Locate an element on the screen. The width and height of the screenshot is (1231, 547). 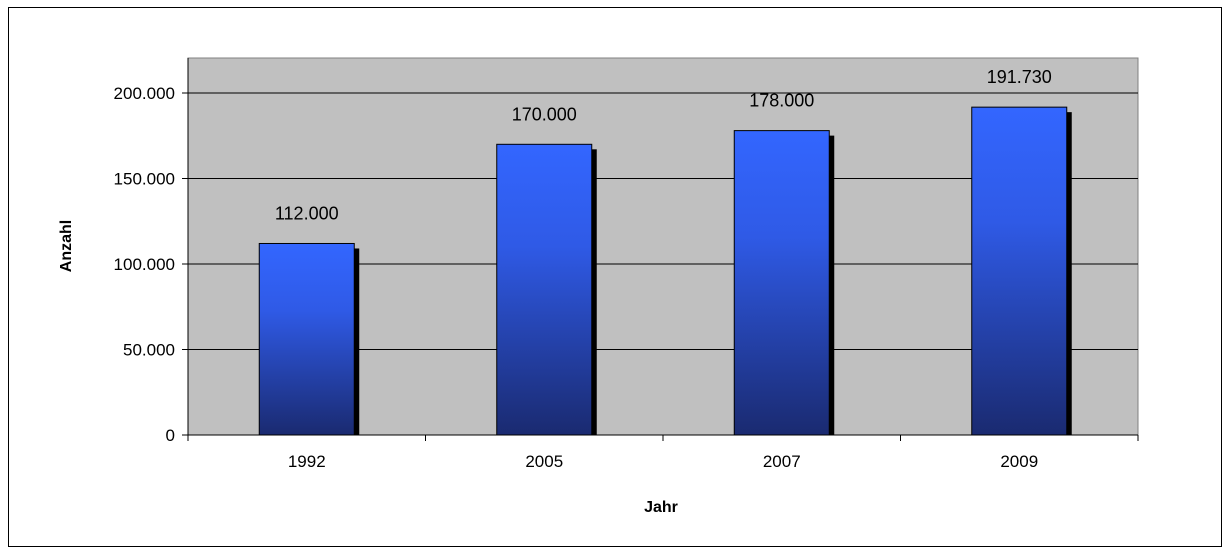
x-tick-label-2009: 2009 is located at coordinates (1019, 461).